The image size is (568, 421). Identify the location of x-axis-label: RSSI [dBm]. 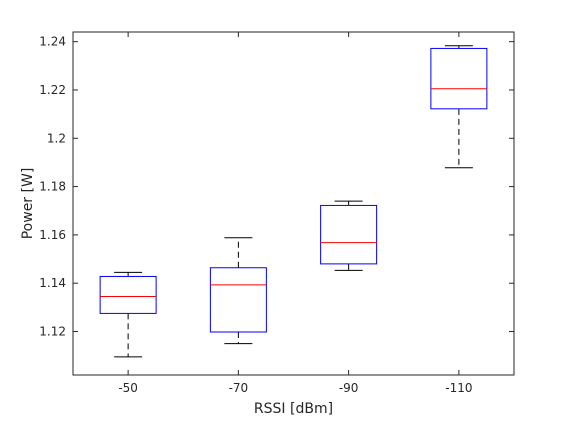
(293, 409).